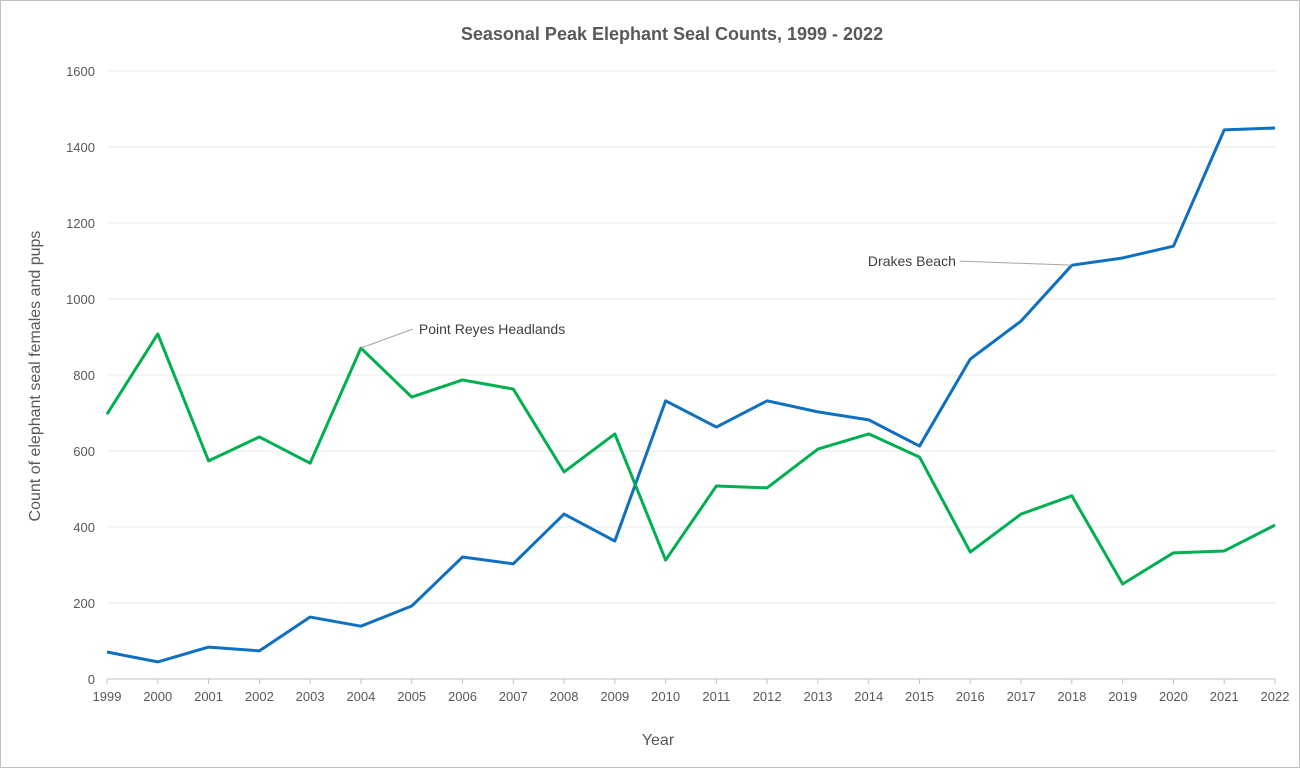 The height and width of the screenshot is (772, 1300). Describe the element at coordinates (767, 696) in the screenshot. I see `x-tick-label: 2012` at that location.